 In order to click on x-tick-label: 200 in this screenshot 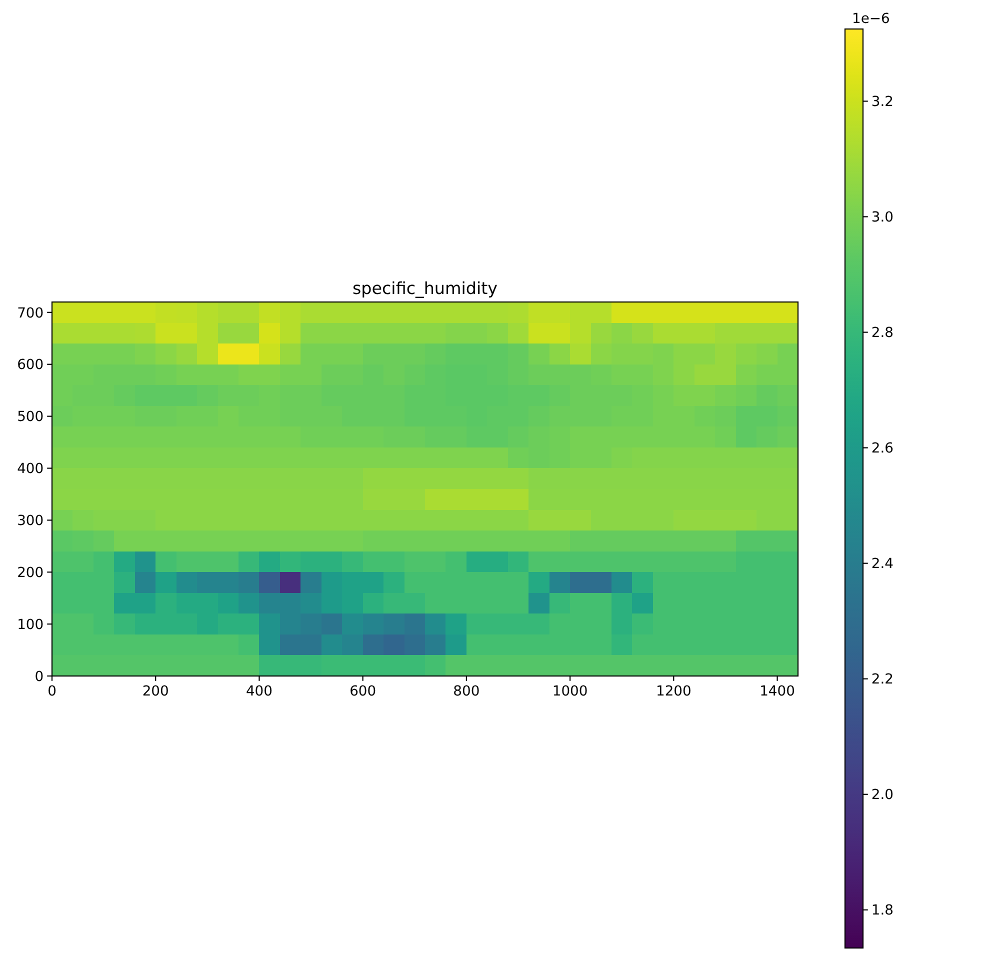, I will do `click(155, 692)`.